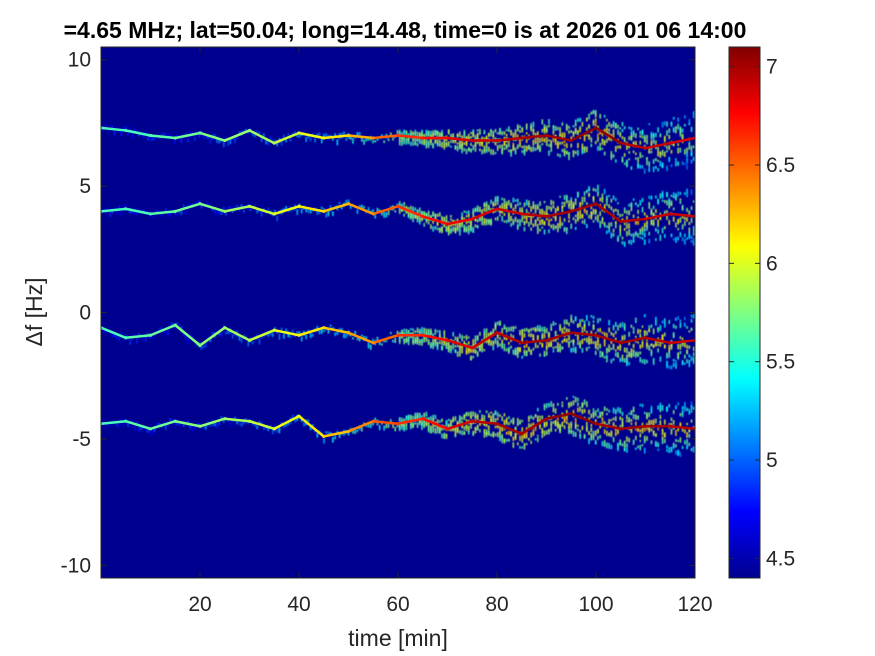  Describe the element at coordinates (81, 439) in the screenshot. I see `y-tick-label: -5` at that location.